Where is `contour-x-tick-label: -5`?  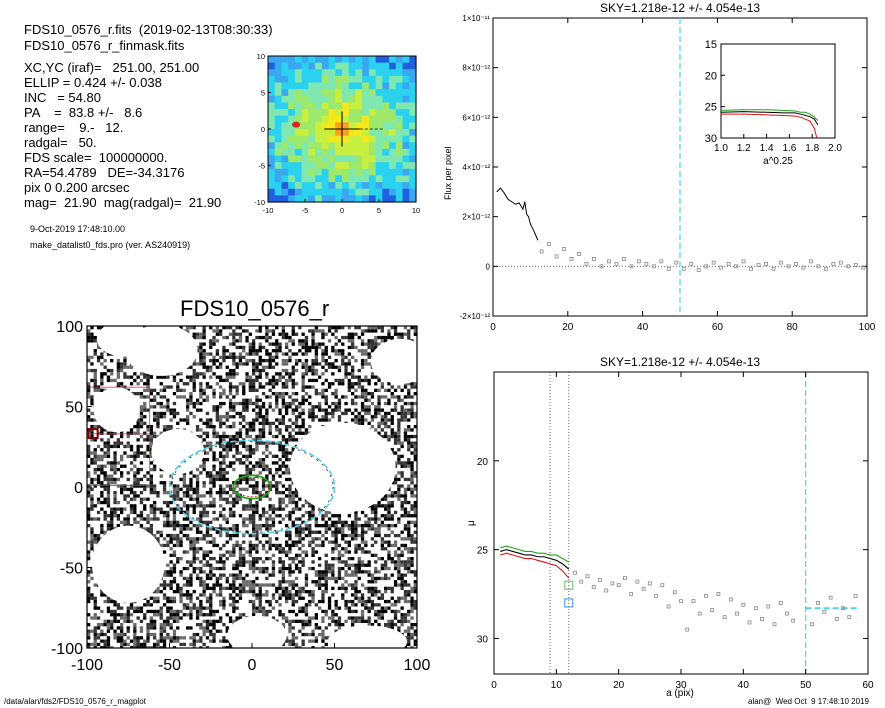 contour-x-tick-label: -5 is located at coordinates (305, 210).